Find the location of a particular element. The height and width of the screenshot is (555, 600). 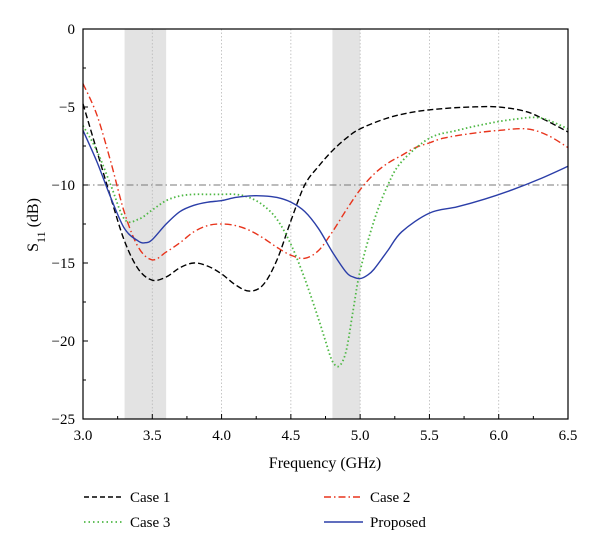

legend-label-case3: Case 3 is located at coordinates (150, 523).